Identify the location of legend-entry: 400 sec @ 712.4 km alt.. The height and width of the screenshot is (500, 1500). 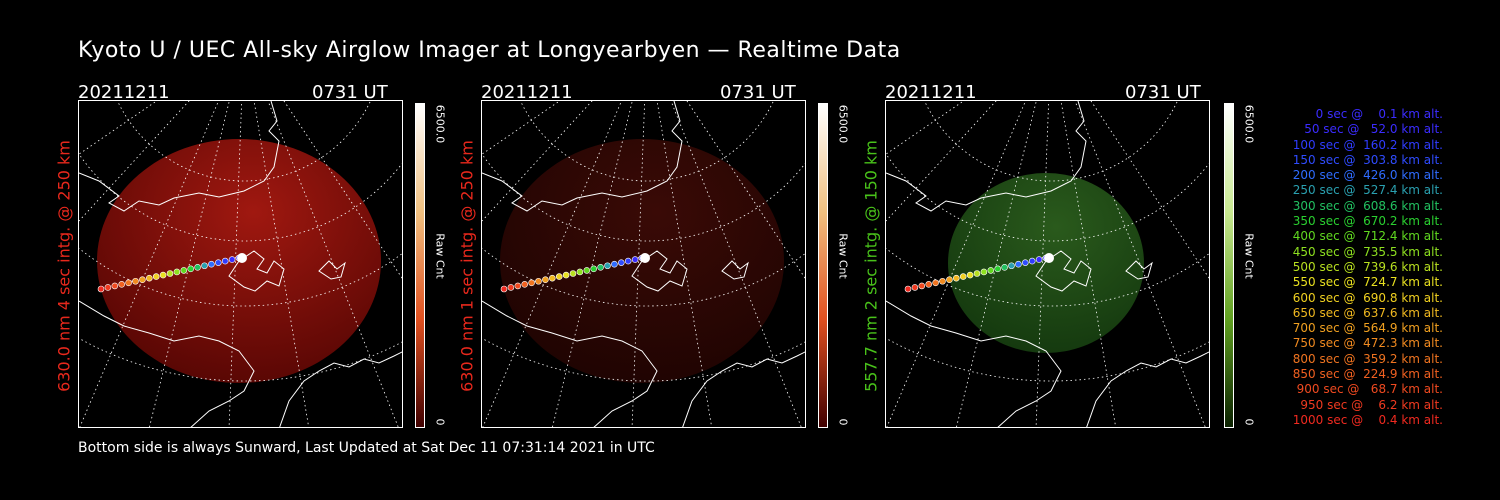
(1365, 236).